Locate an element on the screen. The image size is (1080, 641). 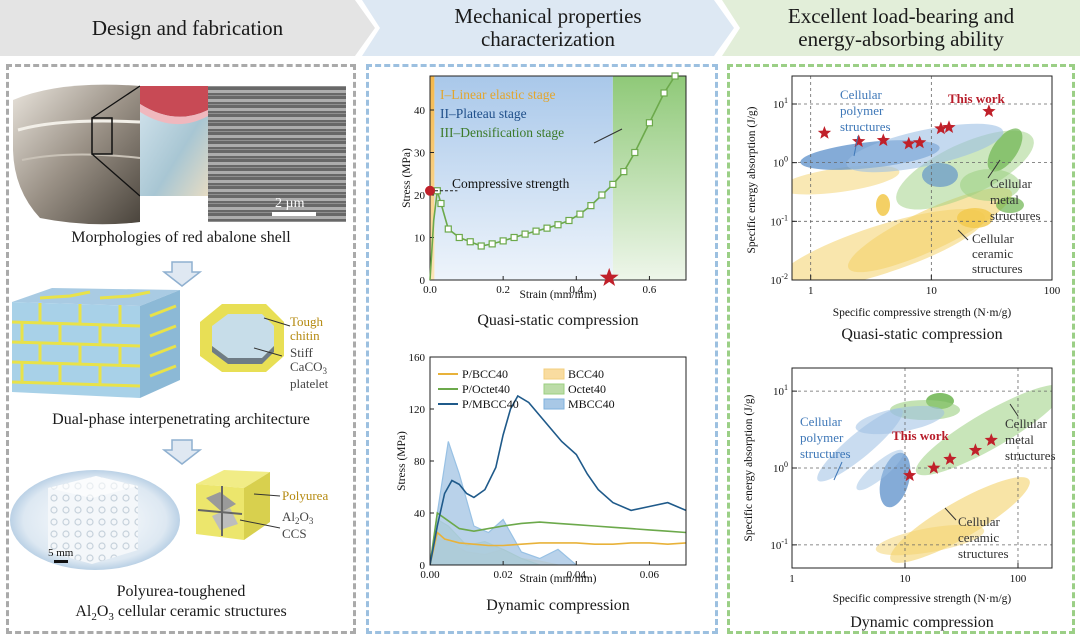
x-tick-label: 0.04 is located at coordinates (577, 575).